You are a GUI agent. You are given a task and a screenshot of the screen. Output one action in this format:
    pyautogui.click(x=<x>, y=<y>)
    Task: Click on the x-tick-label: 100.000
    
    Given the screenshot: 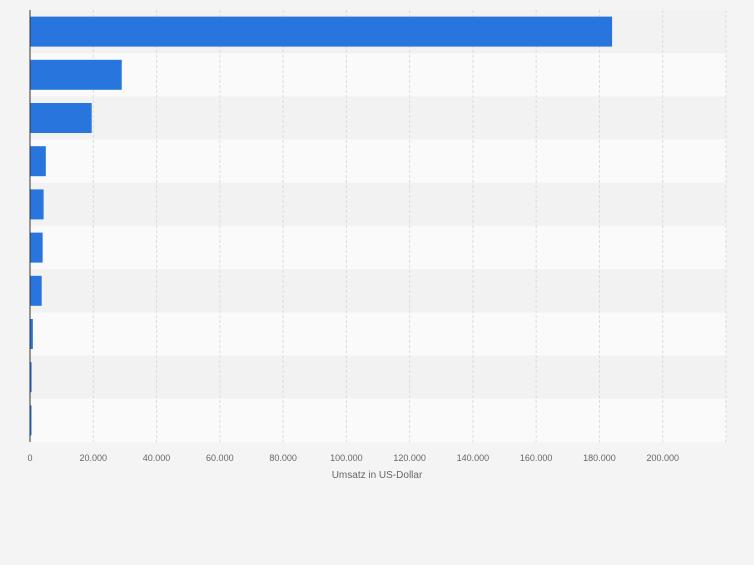 What is the action you would take?
    pyautogui.click(x=346, y=458)
    